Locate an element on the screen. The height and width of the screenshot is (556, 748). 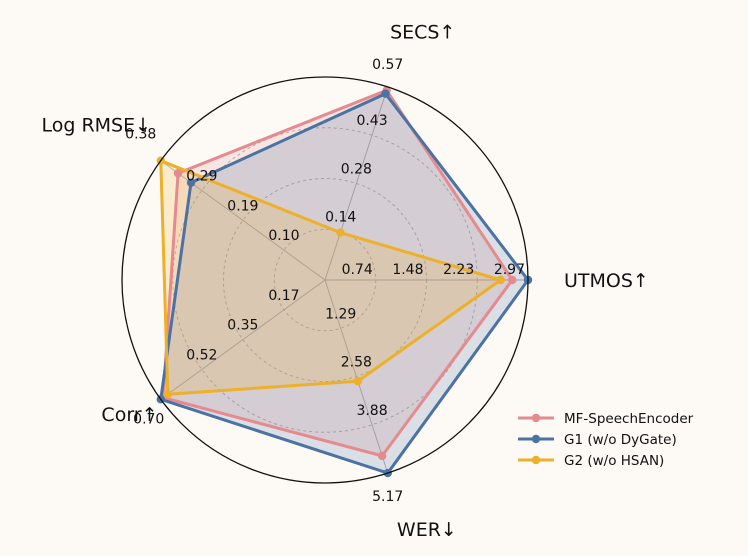
legend-label-g2-w-o-hsan: G2 (w/o HSAN) is located at coordinates (614, 461).